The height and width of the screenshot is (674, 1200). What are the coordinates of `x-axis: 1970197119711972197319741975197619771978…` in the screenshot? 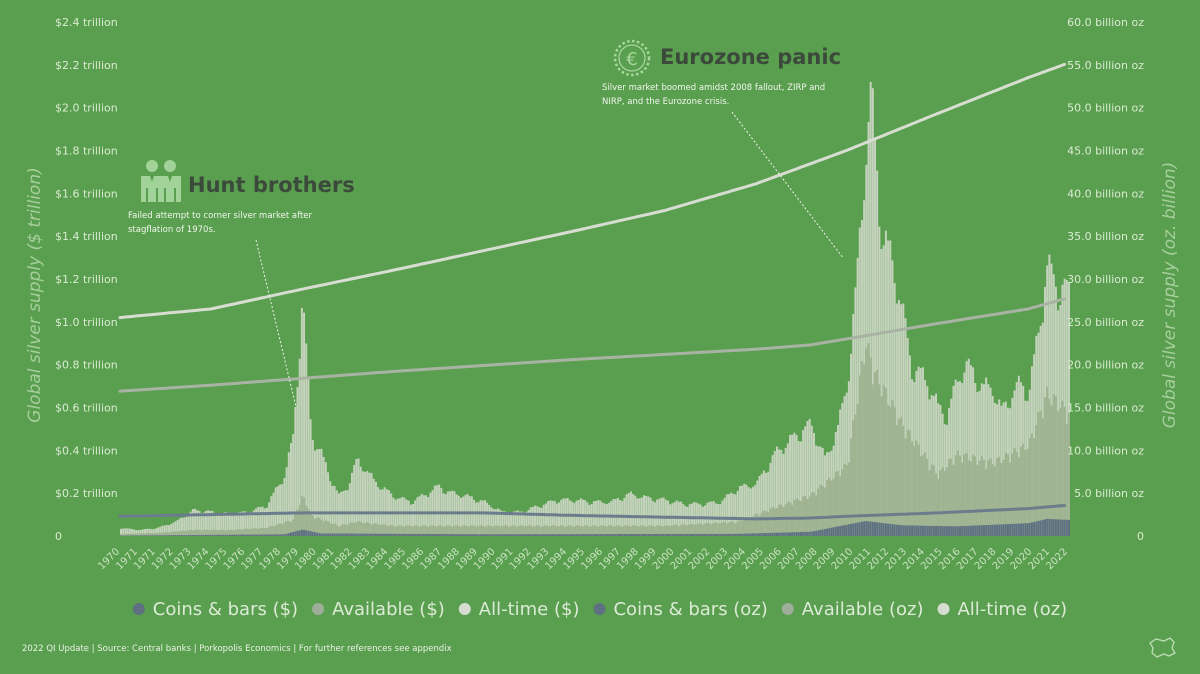 It's located at (583, 559).